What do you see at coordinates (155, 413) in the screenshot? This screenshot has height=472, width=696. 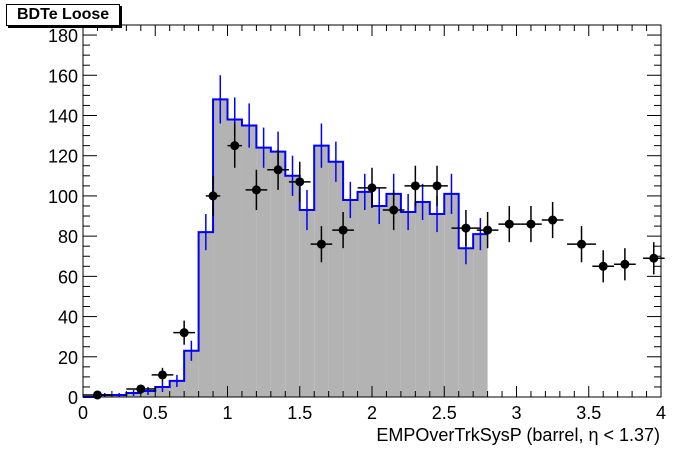 I see `x-tick-label: 0.5` at bounding box center [155, 413].